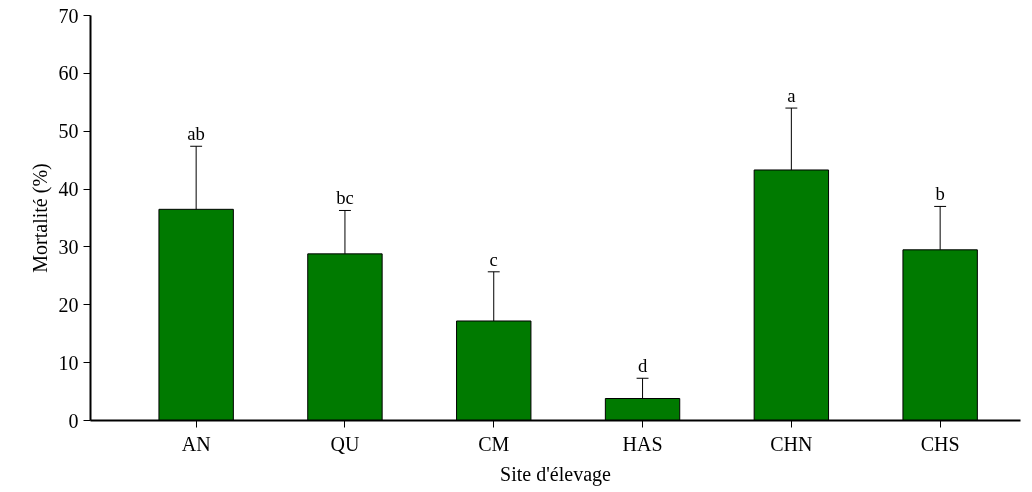  What do you see at coordinates (40, 218) in the screenshot?
I see `y-axis-title: Mortalité (%)` at bounding box center [40, 218].